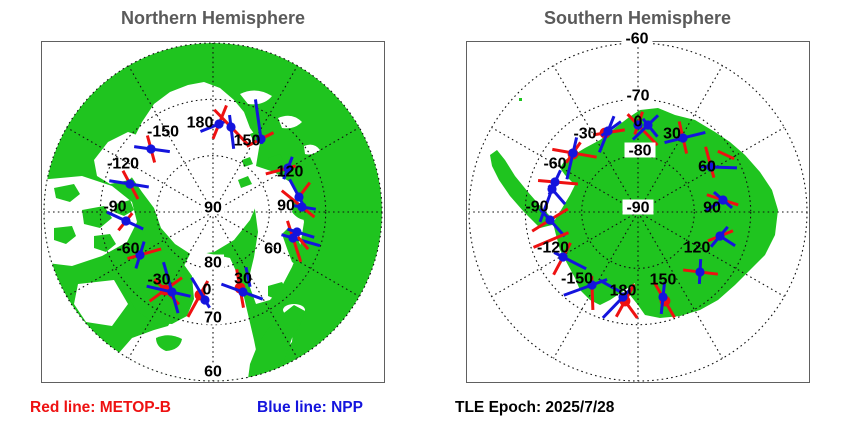 The width and height of the screenshot is (850, 425). What do you see at coordinates (665, 213) in the screenshot?
I see `antarctica` at bounding box center [665, 213].